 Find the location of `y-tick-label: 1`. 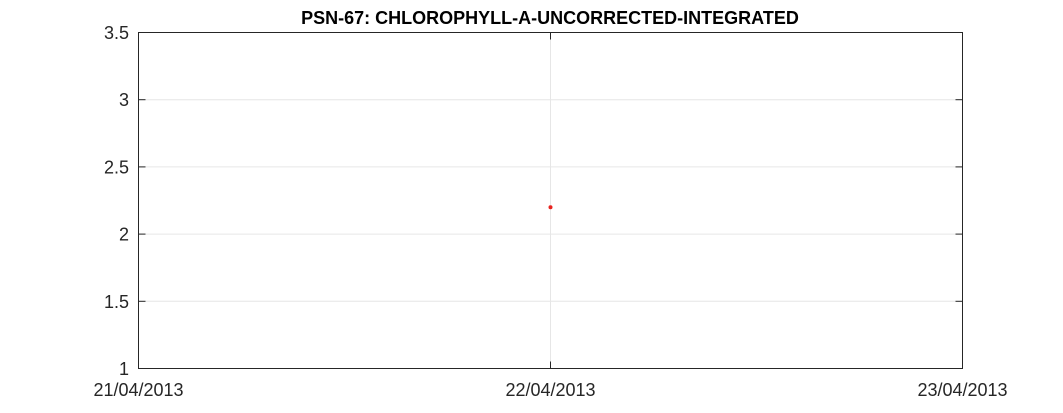

y-tick-label: 1 is located at coordinates (124, 369).